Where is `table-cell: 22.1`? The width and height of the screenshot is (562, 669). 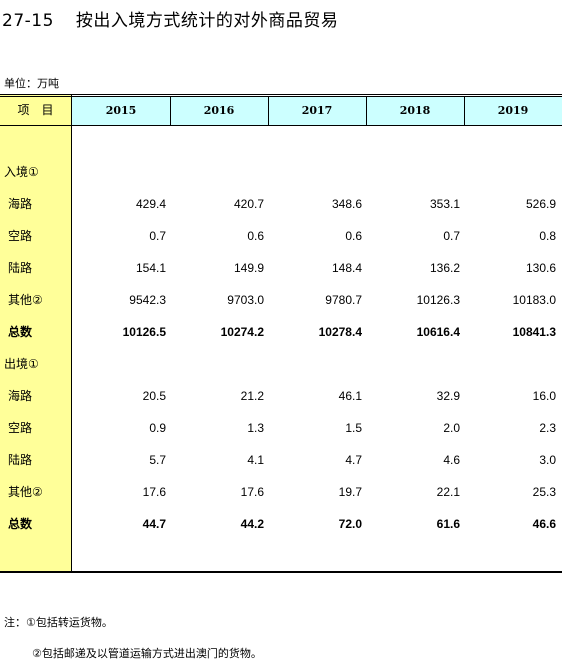
table-cell: 22.1 is located at coordinates (448, 492).